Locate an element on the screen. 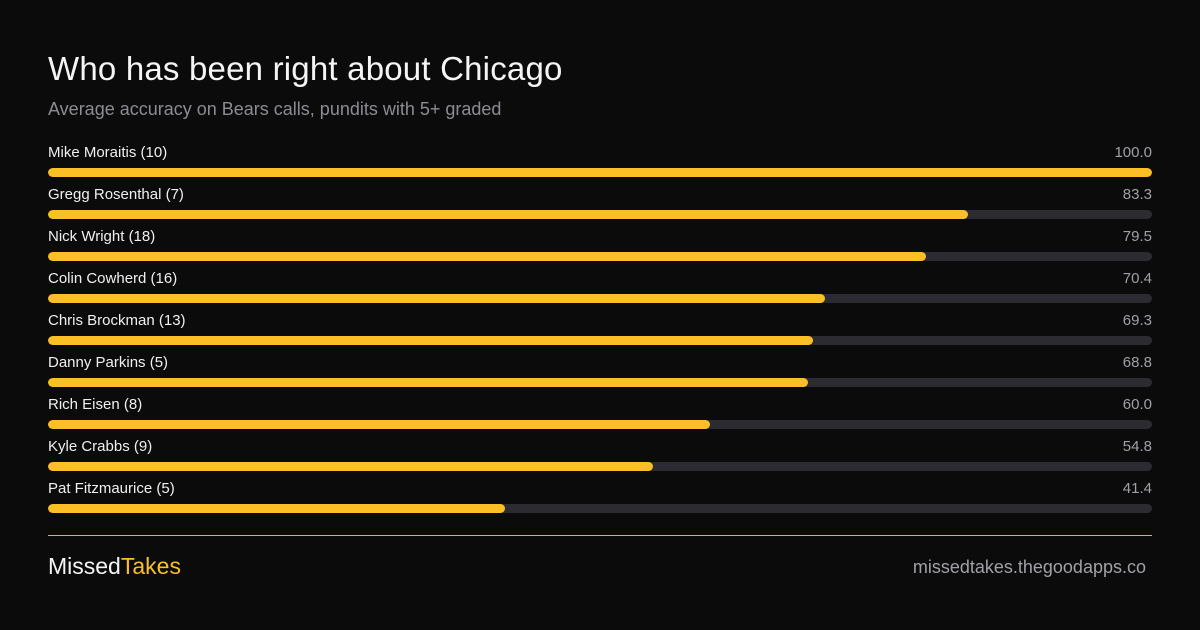 The width and height of the screenshot is (1200, 630). bar-label: Nick Wright (18) is located at coordinates (102, 236).